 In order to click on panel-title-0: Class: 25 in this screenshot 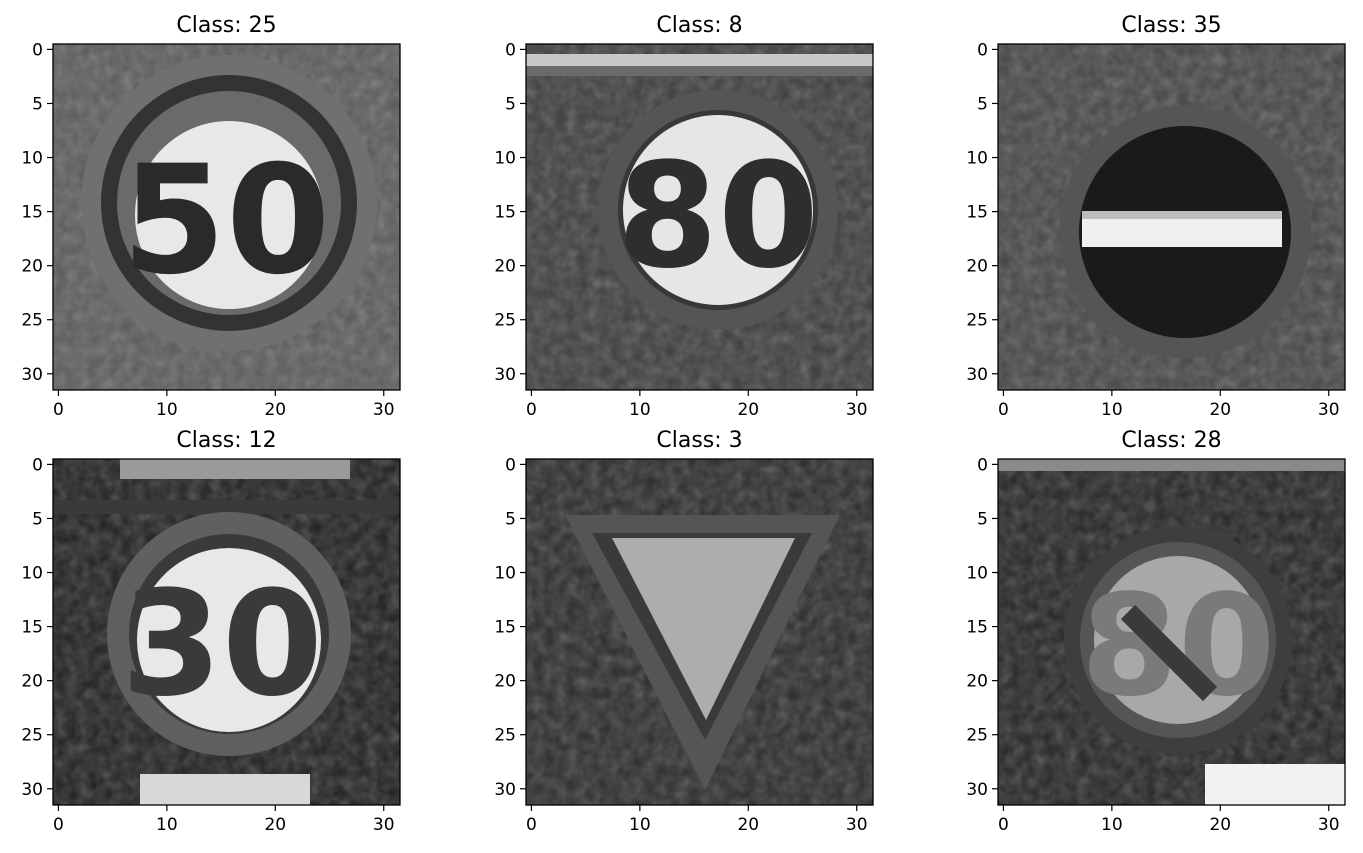, I will do `click(226, 25)`.